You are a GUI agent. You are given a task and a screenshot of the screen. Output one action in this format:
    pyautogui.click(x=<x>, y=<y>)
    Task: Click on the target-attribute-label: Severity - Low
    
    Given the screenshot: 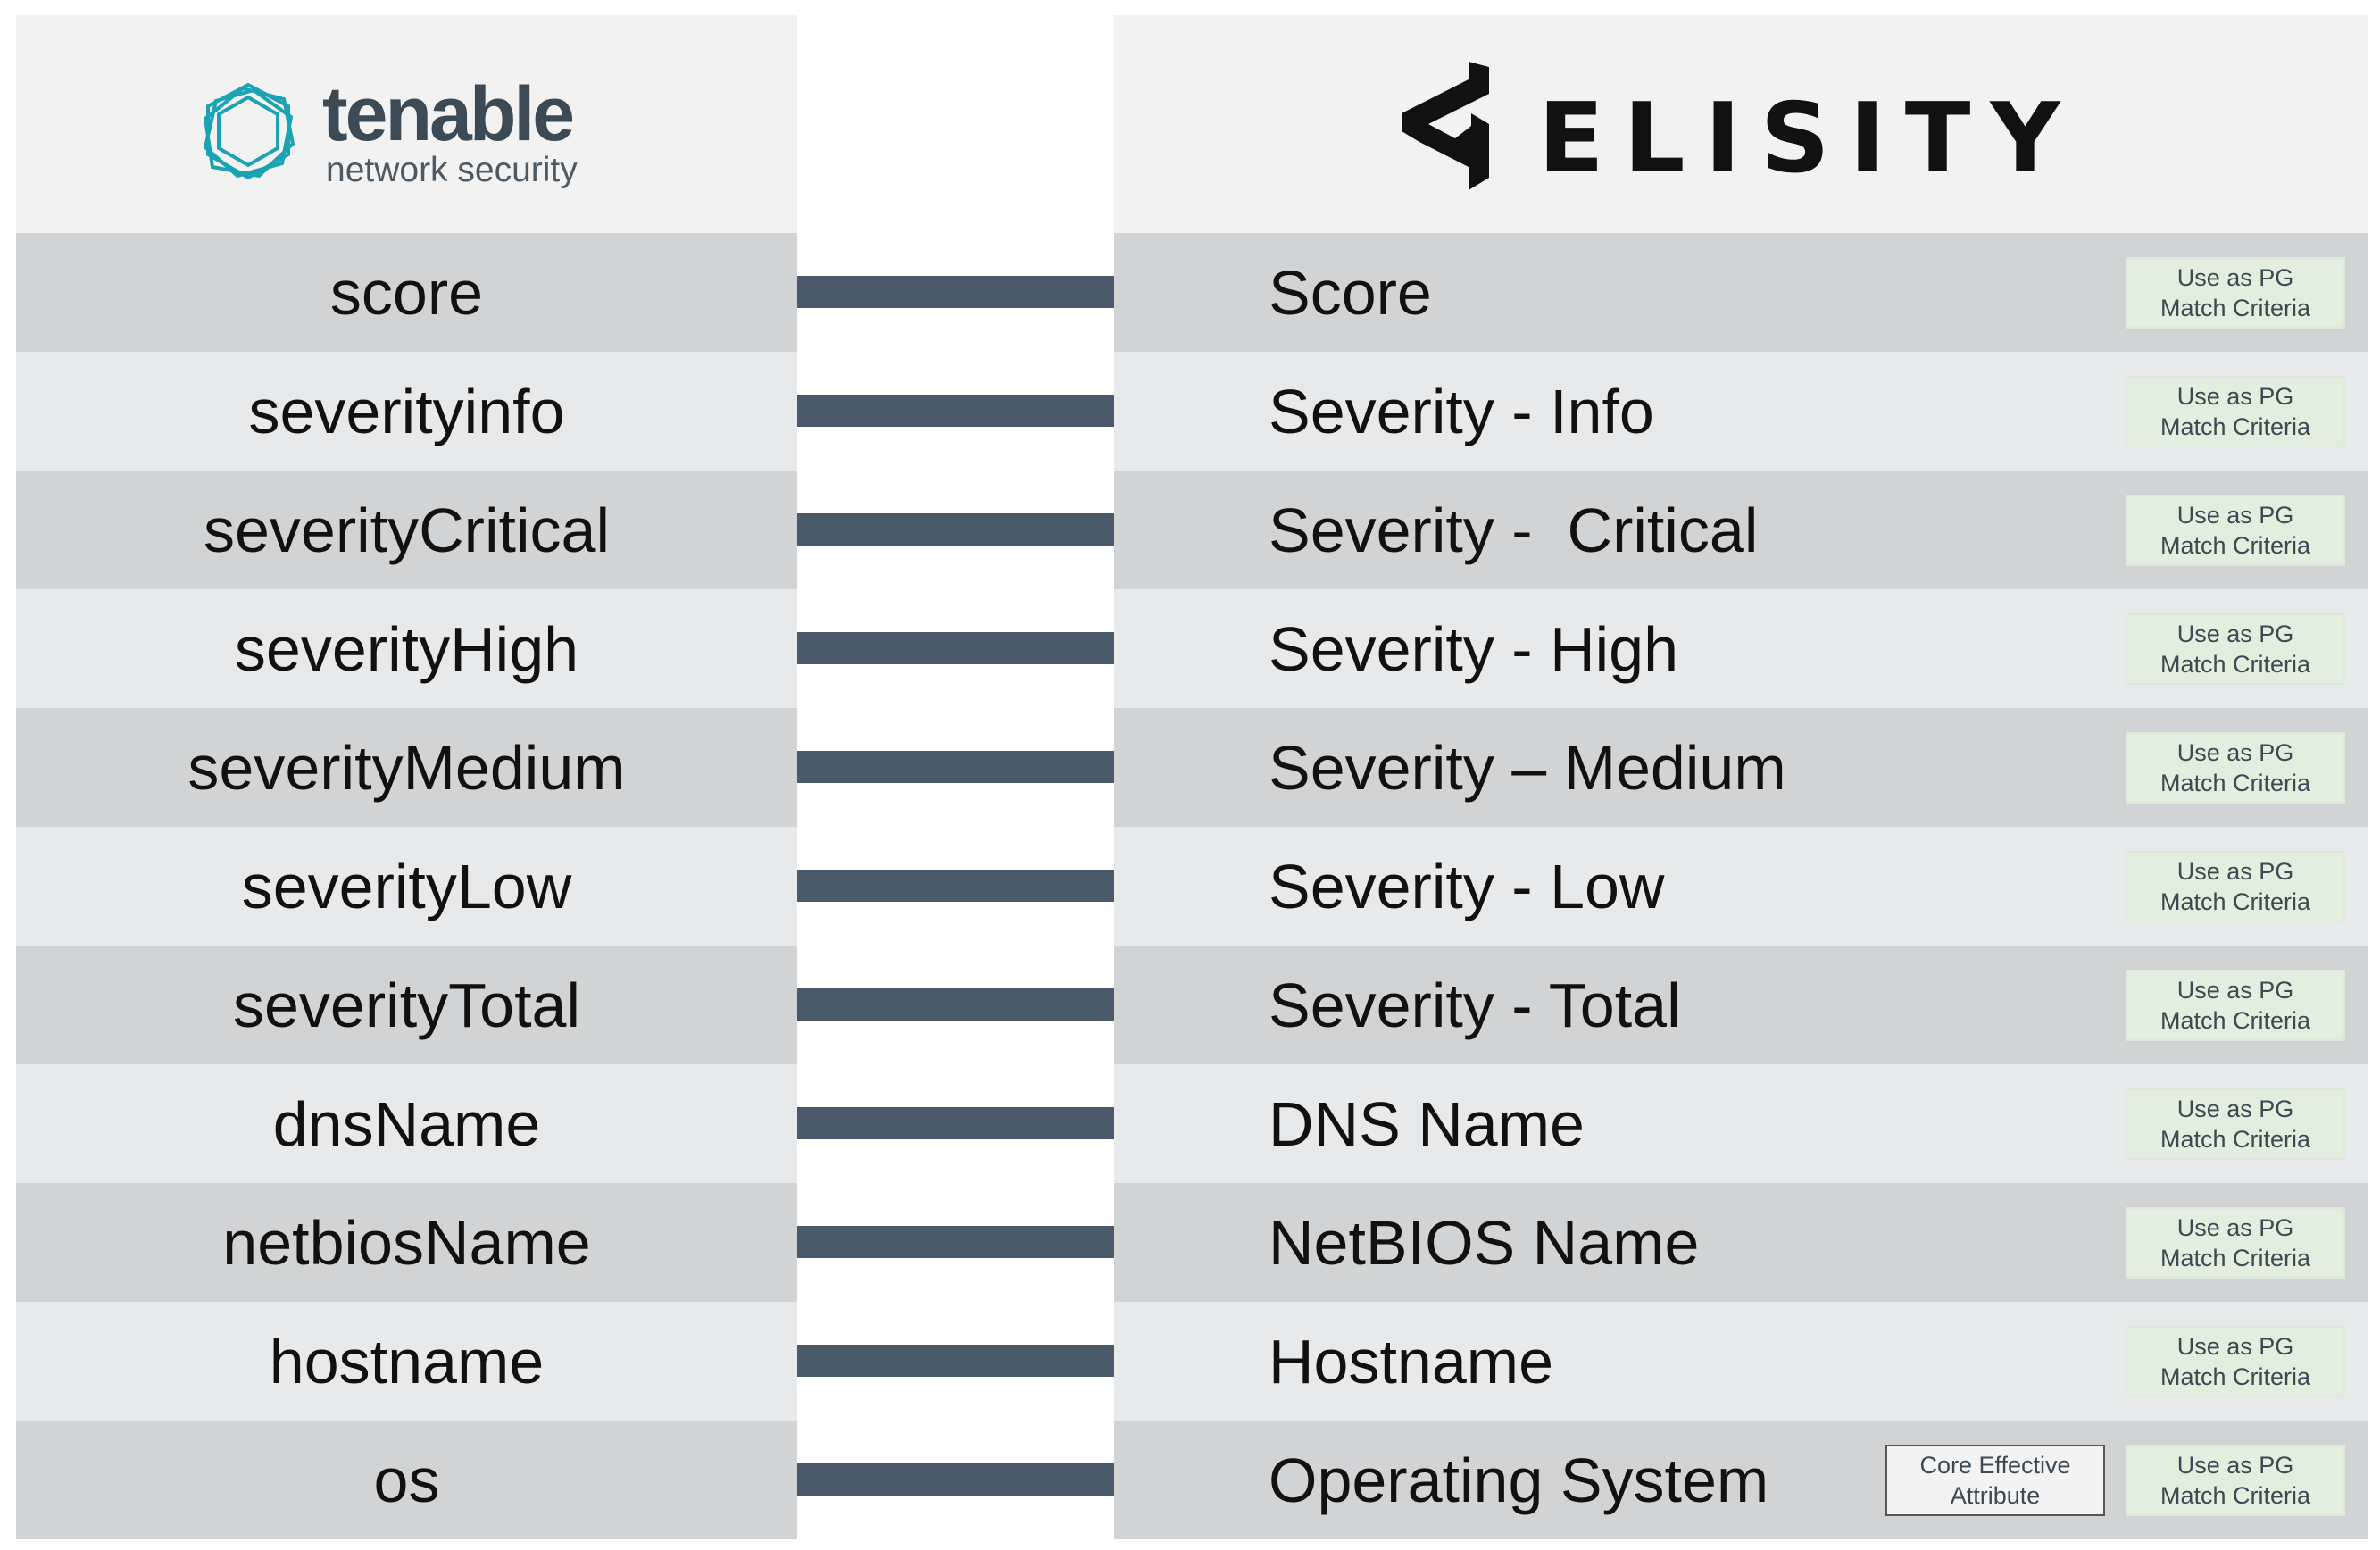 What is the action you would take?
    pyautogui.click(x=1467, y=886)
    